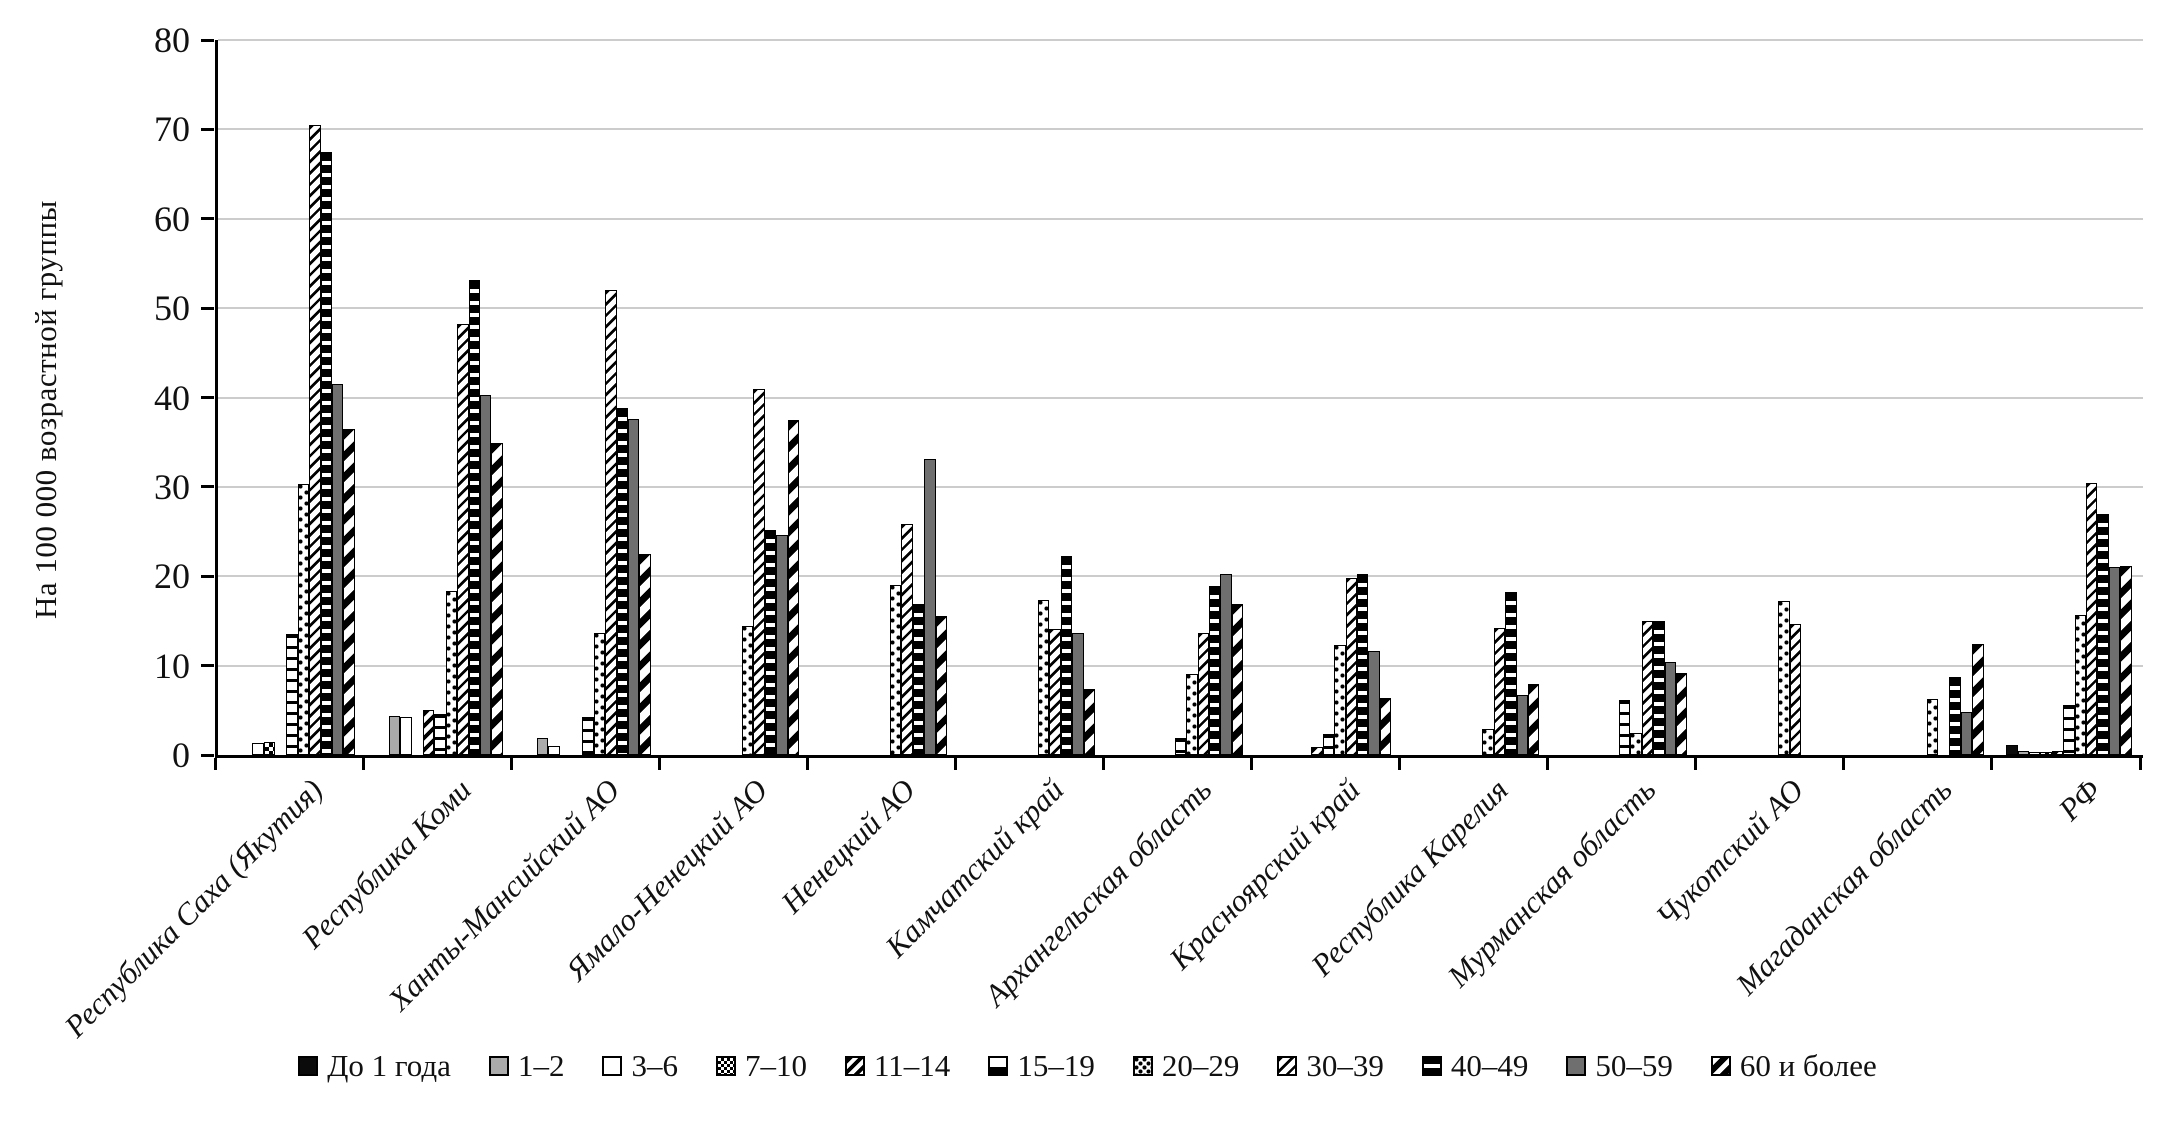 The height and width of the screenshot is (1122, 2175). What do you see at coordinates (1185, 1066) in the screenshot?
I see `legend-item: 20–29` at bounding box center [1185, 1066].